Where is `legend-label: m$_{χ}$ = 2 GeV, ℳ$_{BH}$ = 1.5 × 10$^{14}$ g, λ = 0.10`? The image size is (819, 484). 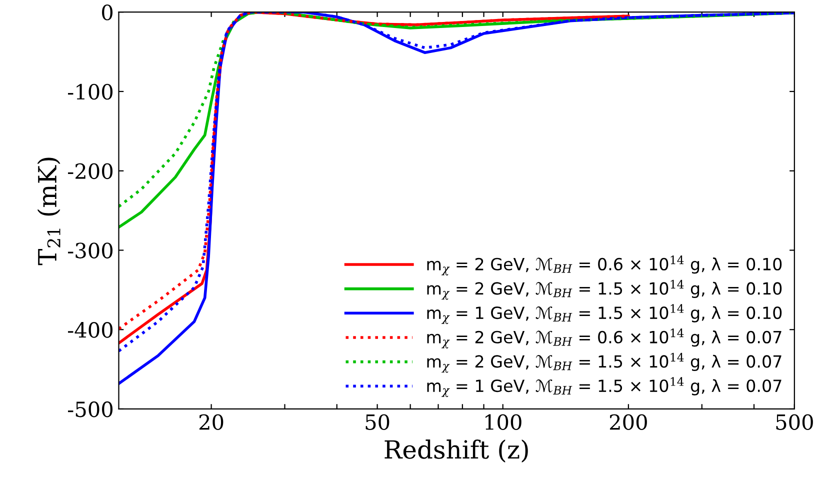 legend-label: m$_{χ}$ = 2 GeV, ℳ$_{BH}$ = 1.5 × 10$^{14}$ g, λ = 0.10 is located at coordinates (604, 290).